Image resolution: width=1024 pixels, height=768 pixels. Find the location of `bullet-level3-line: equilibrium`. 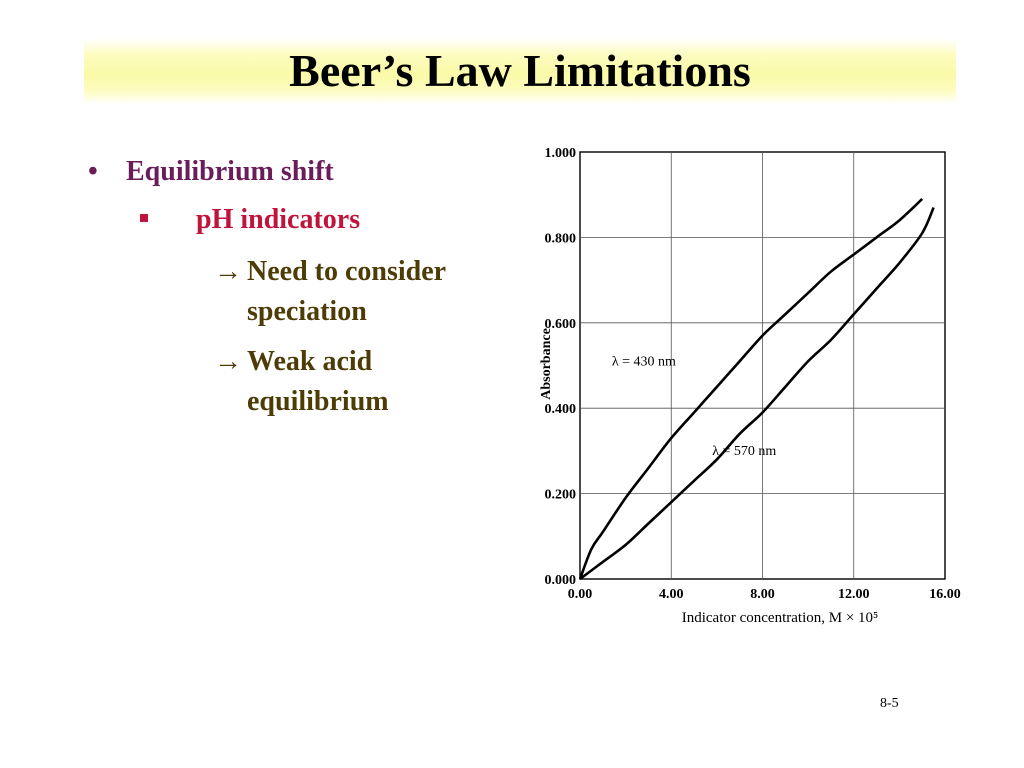

bullet-level3-line: equilibrium is located at coordinates (318, 401).